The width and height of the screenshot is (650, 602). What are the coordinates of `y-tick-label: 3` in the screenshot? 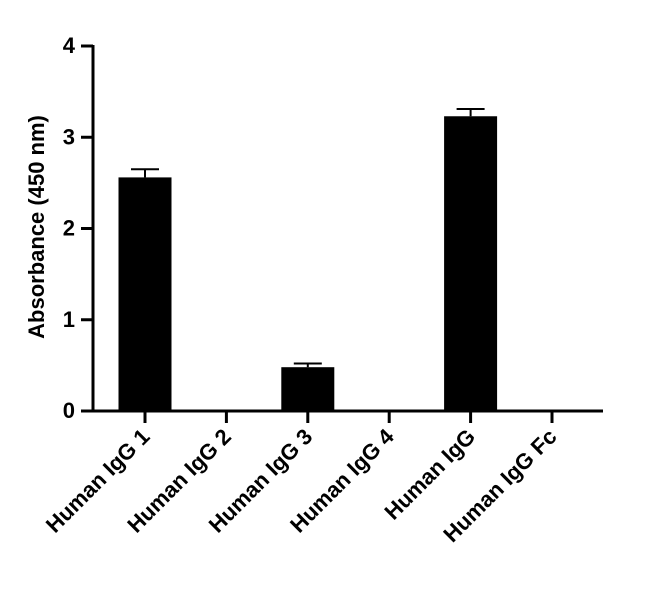 It's located at (69, 136).